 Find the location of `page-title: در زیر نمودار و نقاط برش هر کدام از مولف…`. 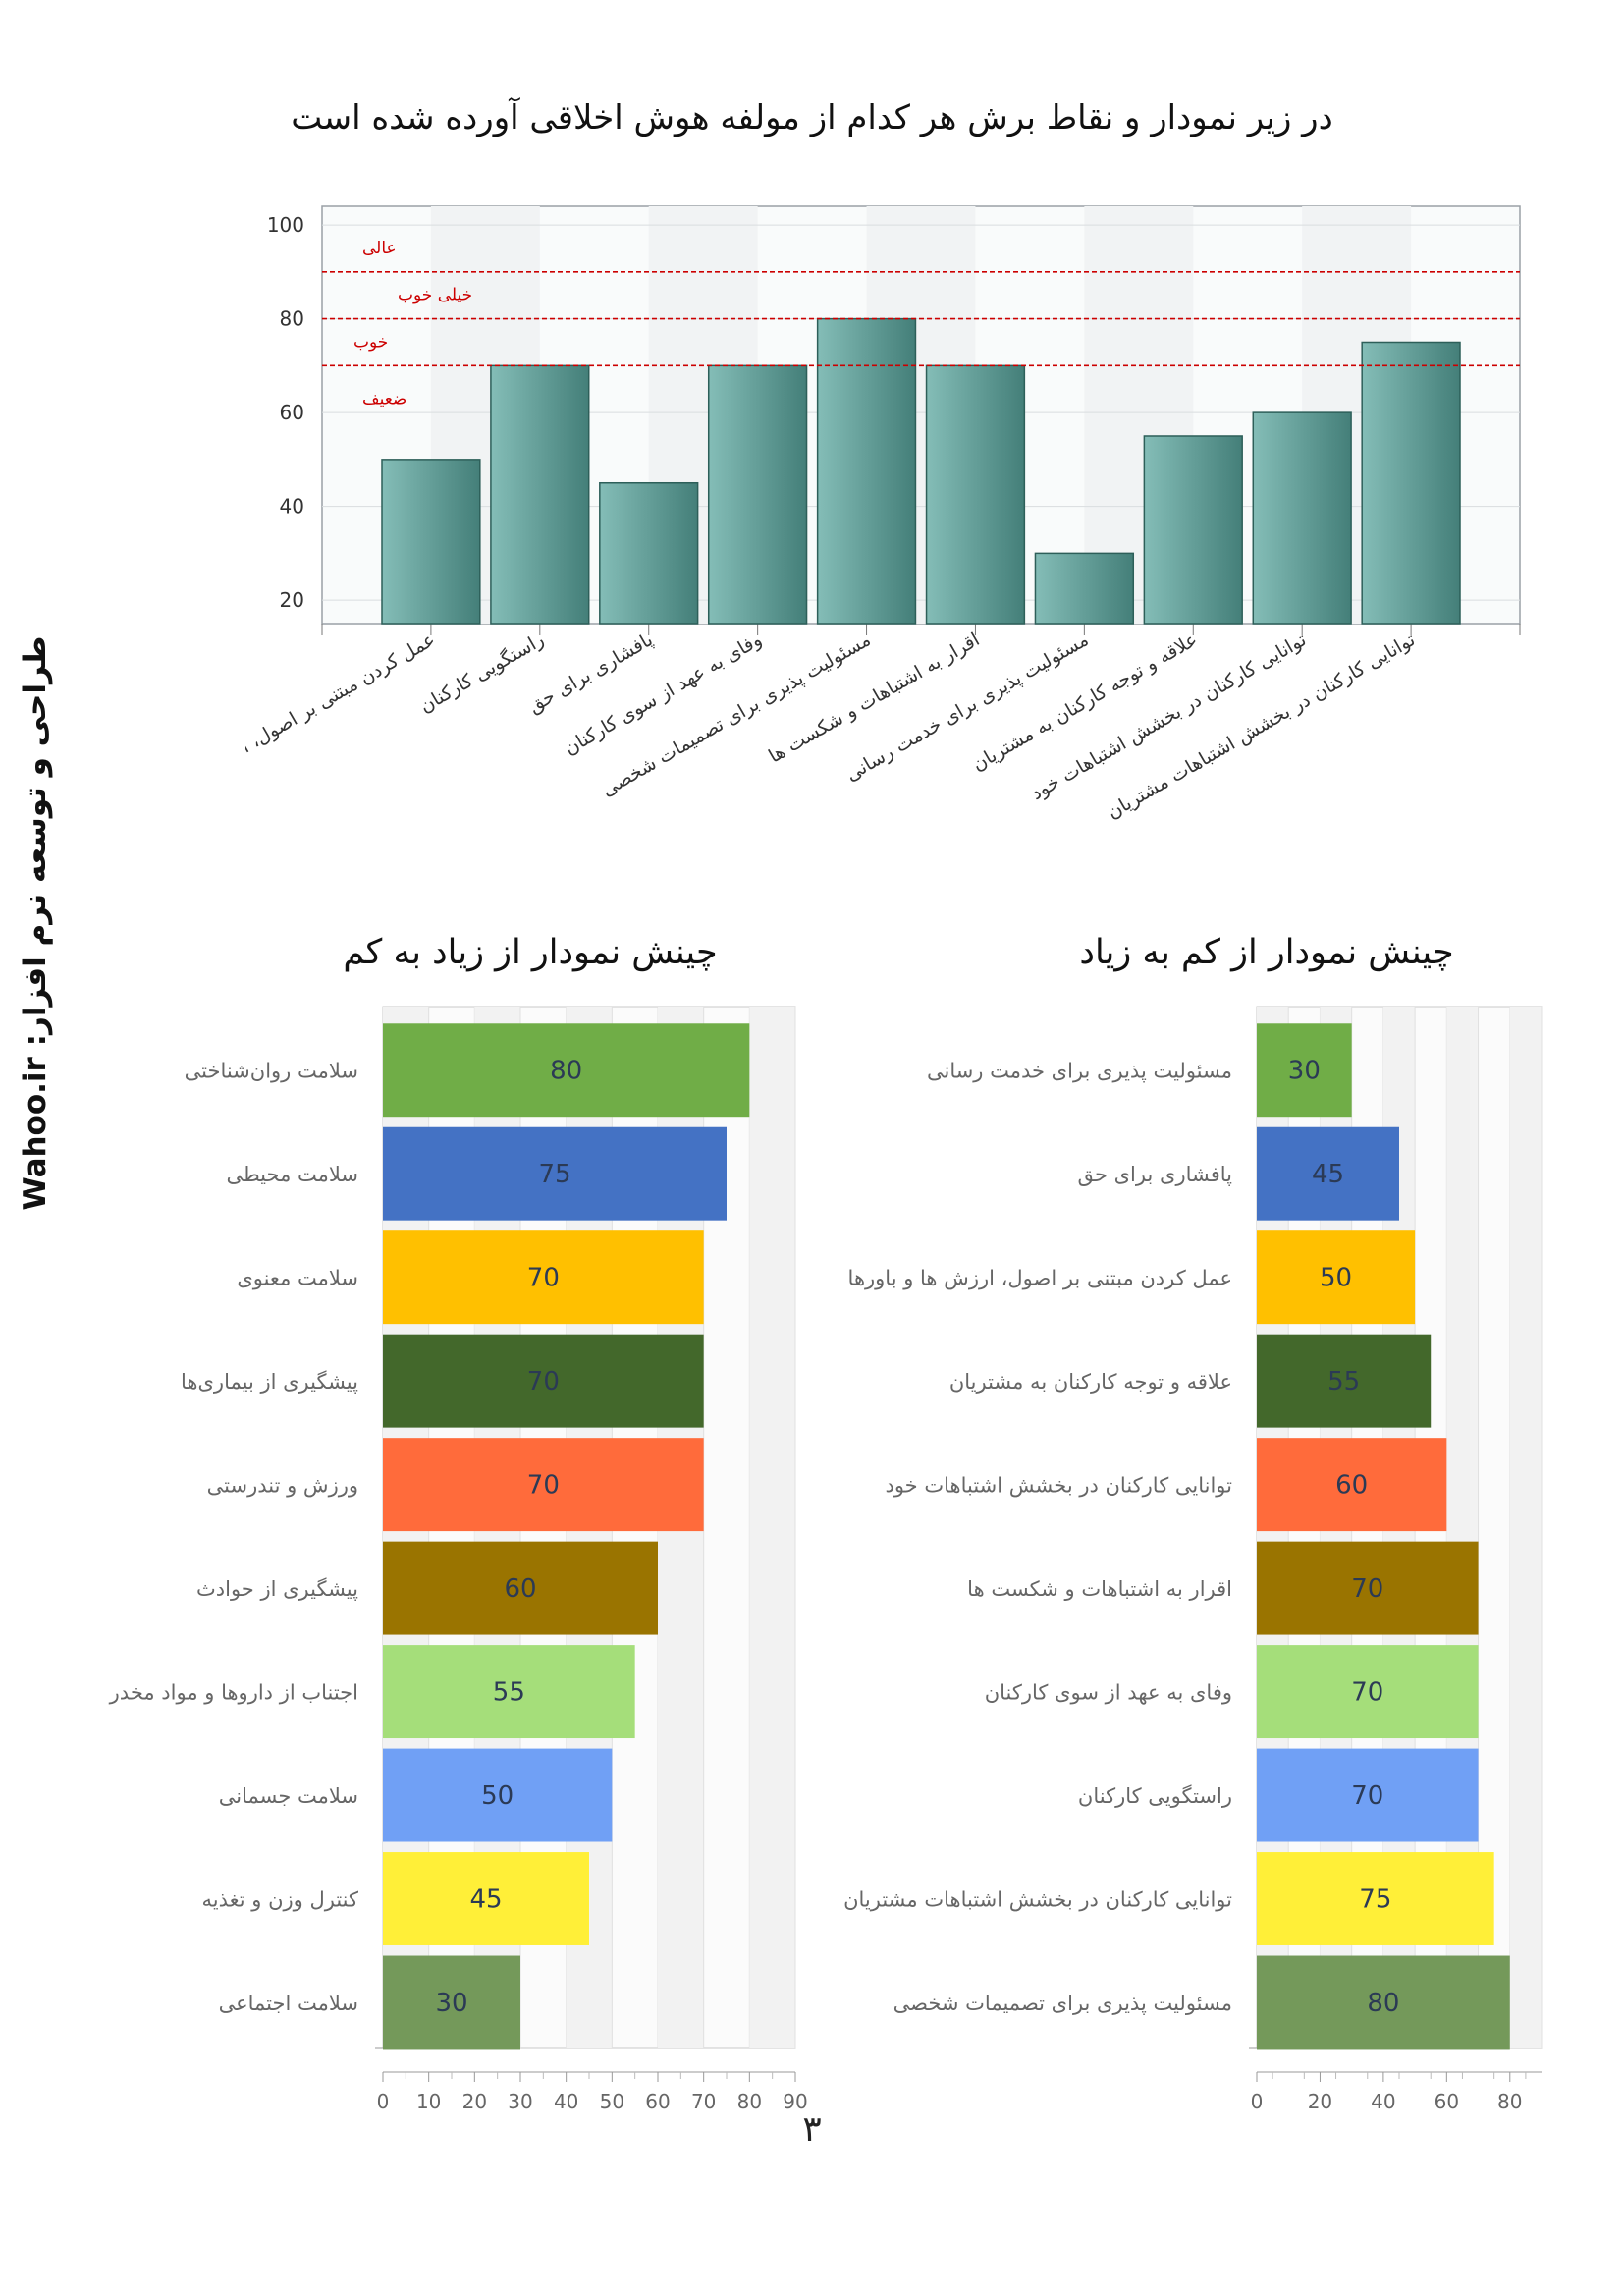

page-title: در زیر نمودار و نقاط برش هر کدام از مولف… is located at coordinates (812, 117).